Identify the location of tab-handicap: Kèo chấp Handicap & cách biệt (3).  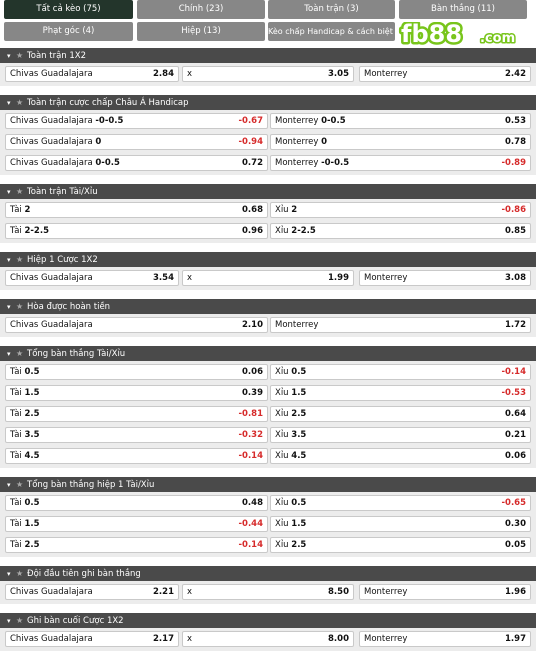
(331, 31).